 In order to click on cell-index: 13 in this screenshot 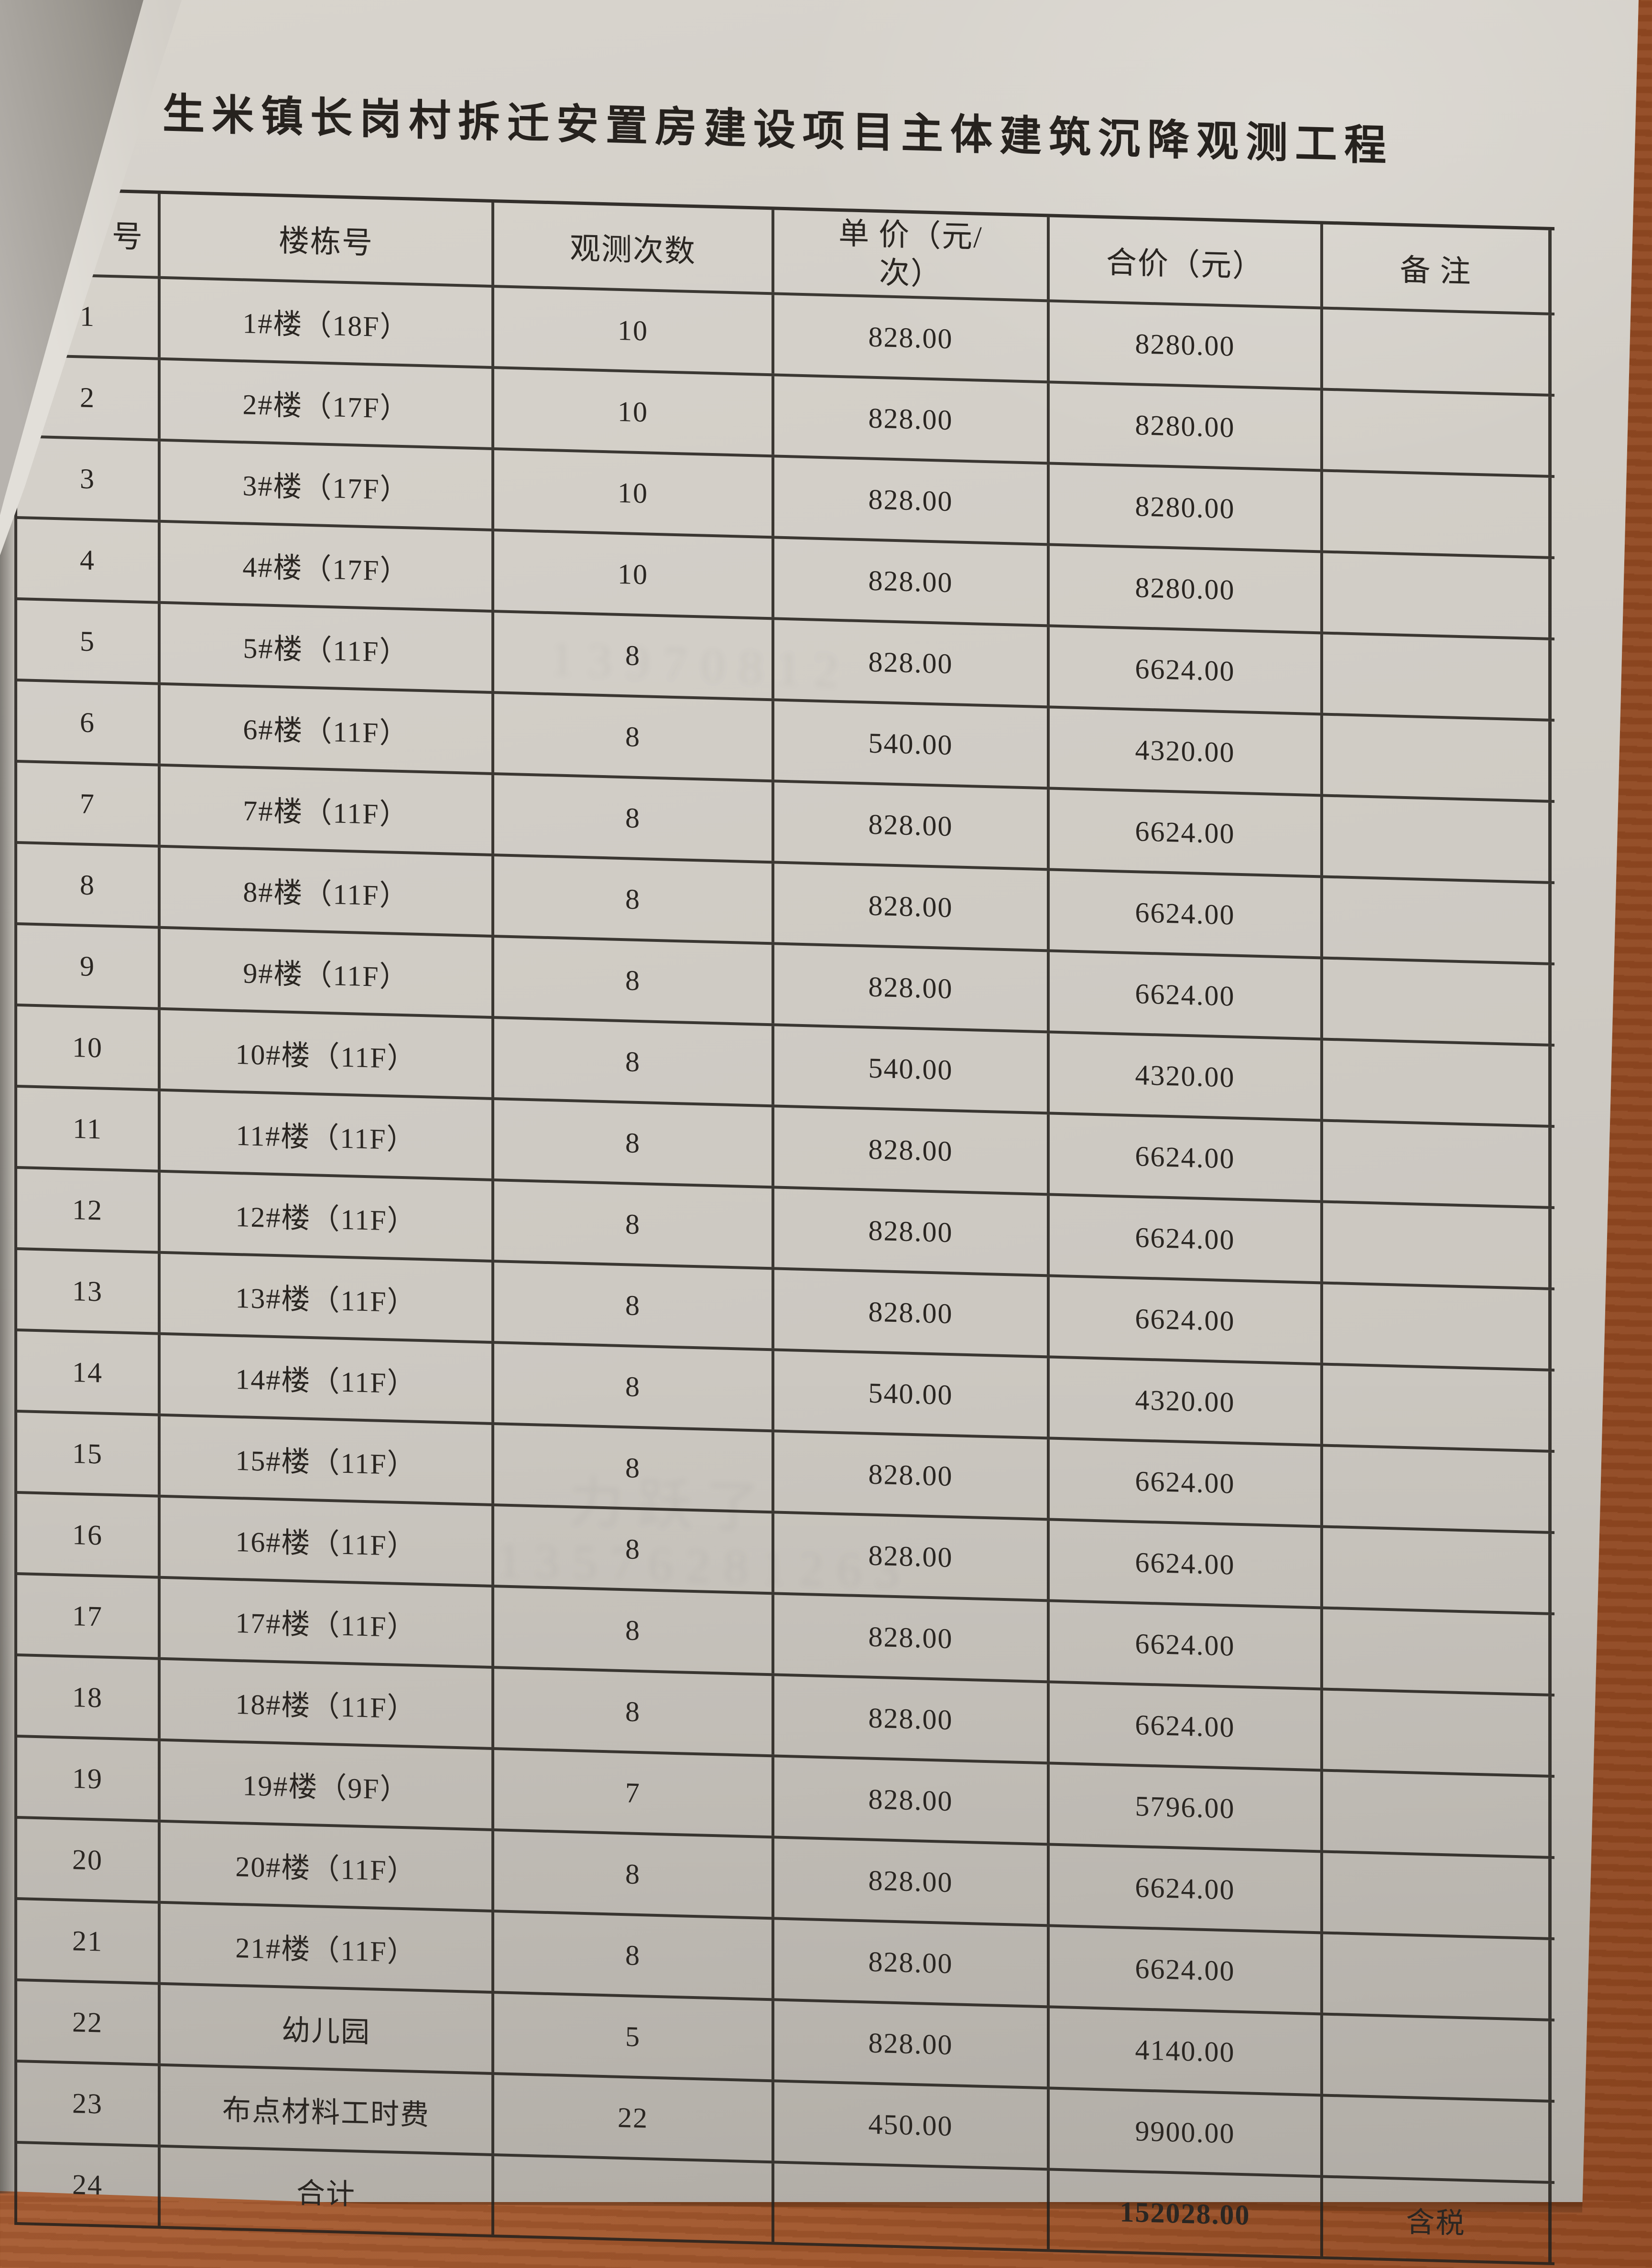, I will do `click(89, 1291)`.